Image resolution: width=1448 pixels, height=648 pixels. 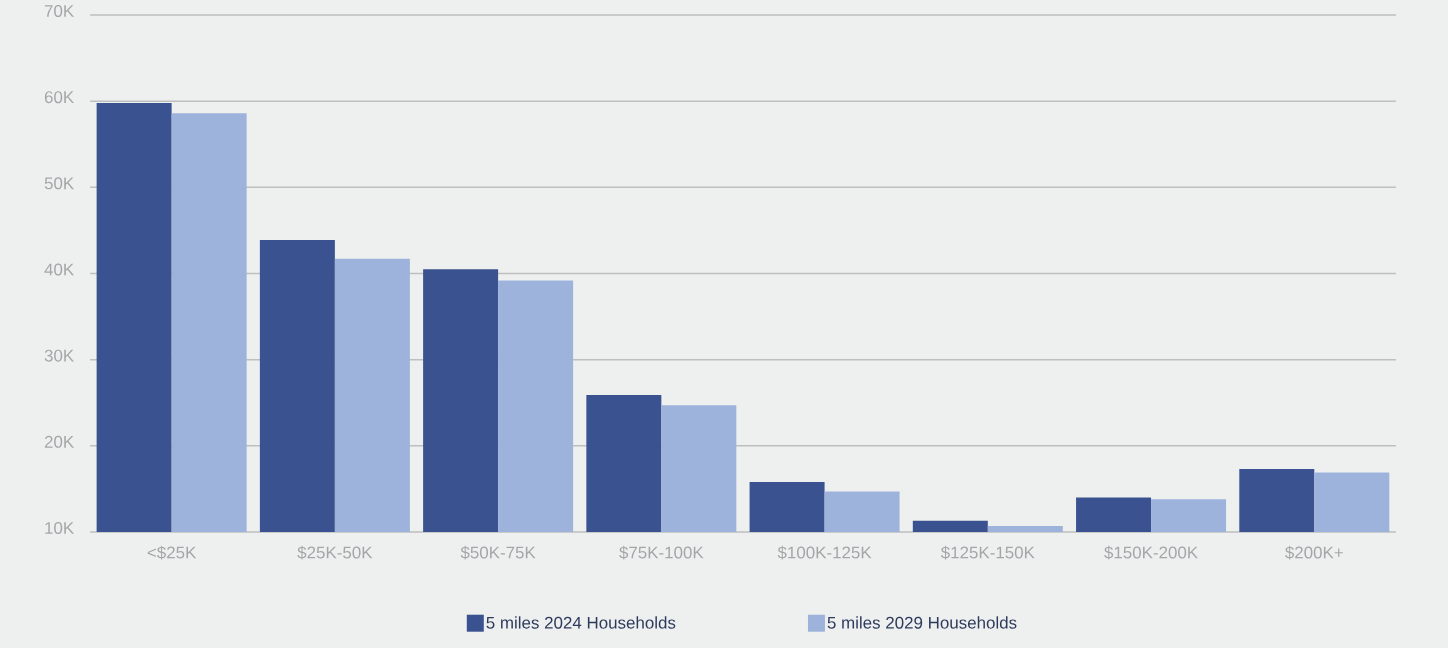 What do you see at coordinates (59, 355) in the screenshot?
I see `y-tick-label: 30K` at bounding box center [59, 355].